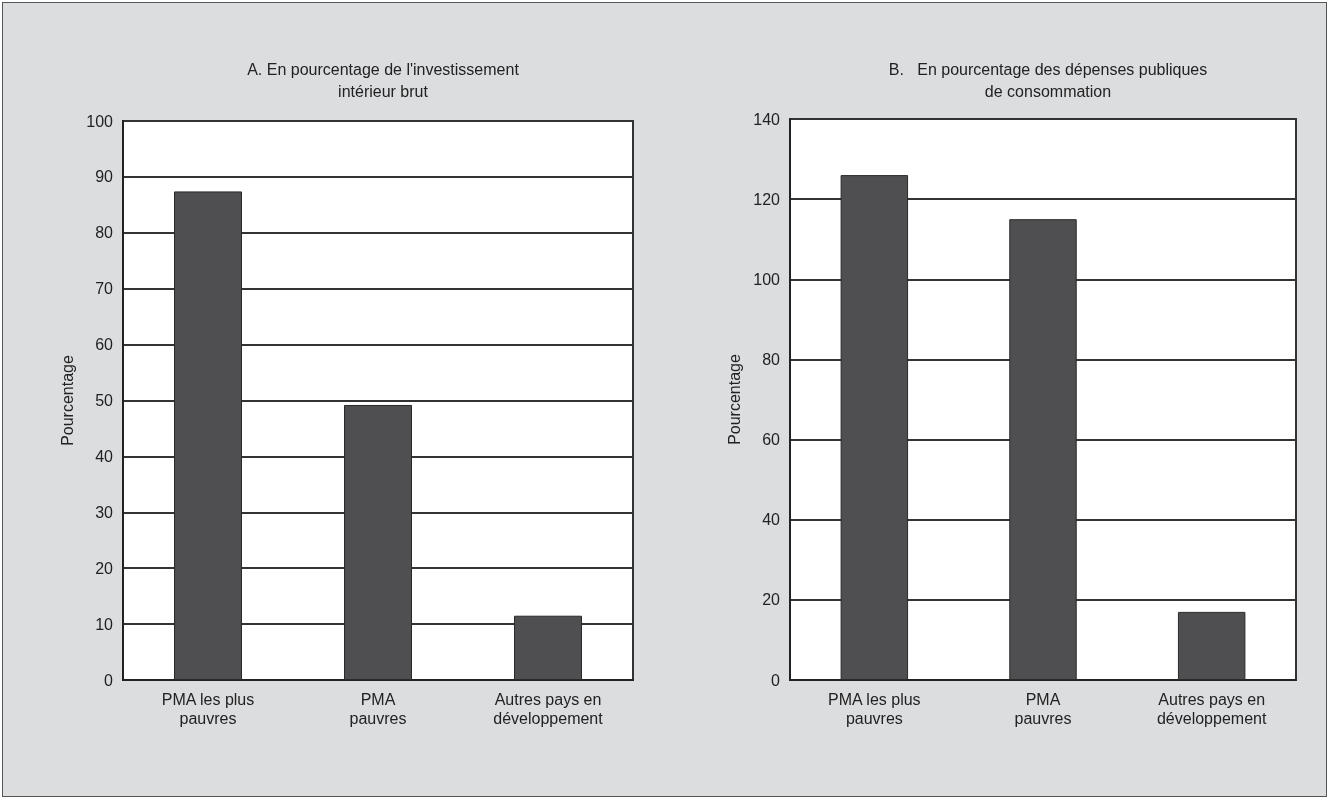 This screenshot has width=1331, height=801. I want to click on y-tick-label: 10, so click(104, 624).